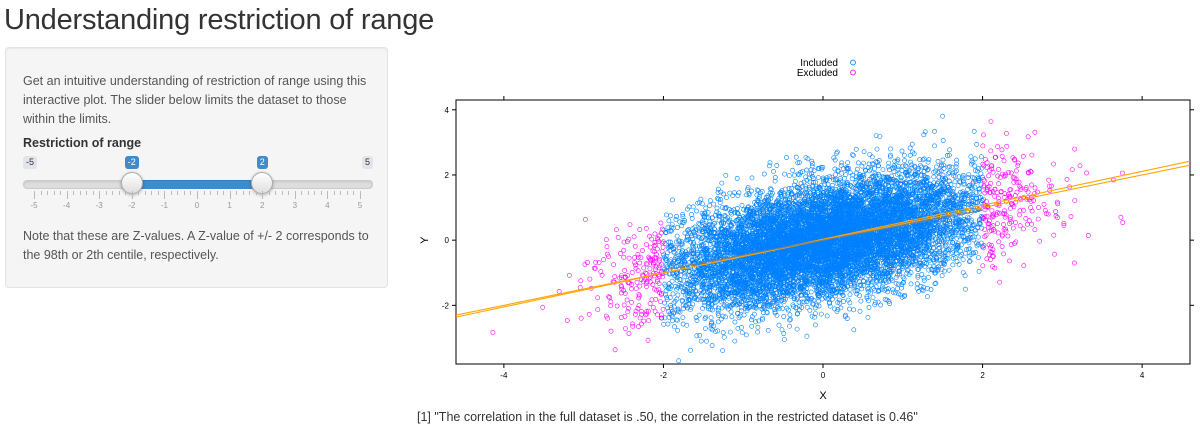 Image resolution: width=1200 pixels, height=436 pixels. What do you see at coordinates (198, 186) in the screenshot?
I see `range-slider: -5 5 -2 2 -5 -4 -3 -2 -1 0 1 2 3 4 5` at bounding box center [198, 186].